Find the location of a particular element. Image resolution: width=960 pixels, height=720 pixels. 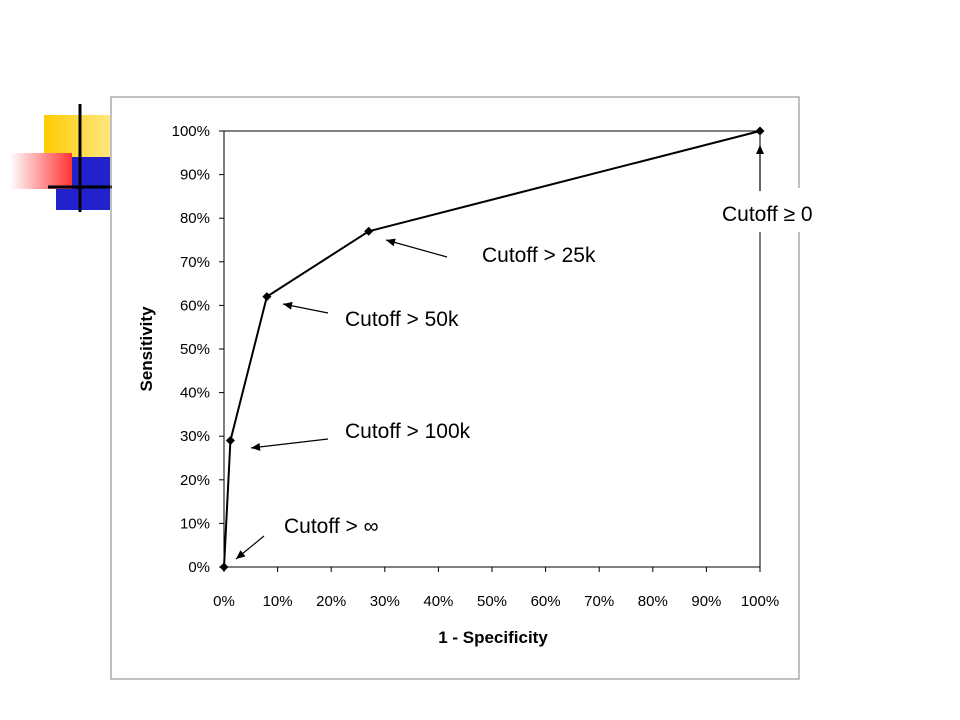

y-tick-label: 50% is located at coordinates (195, 349).